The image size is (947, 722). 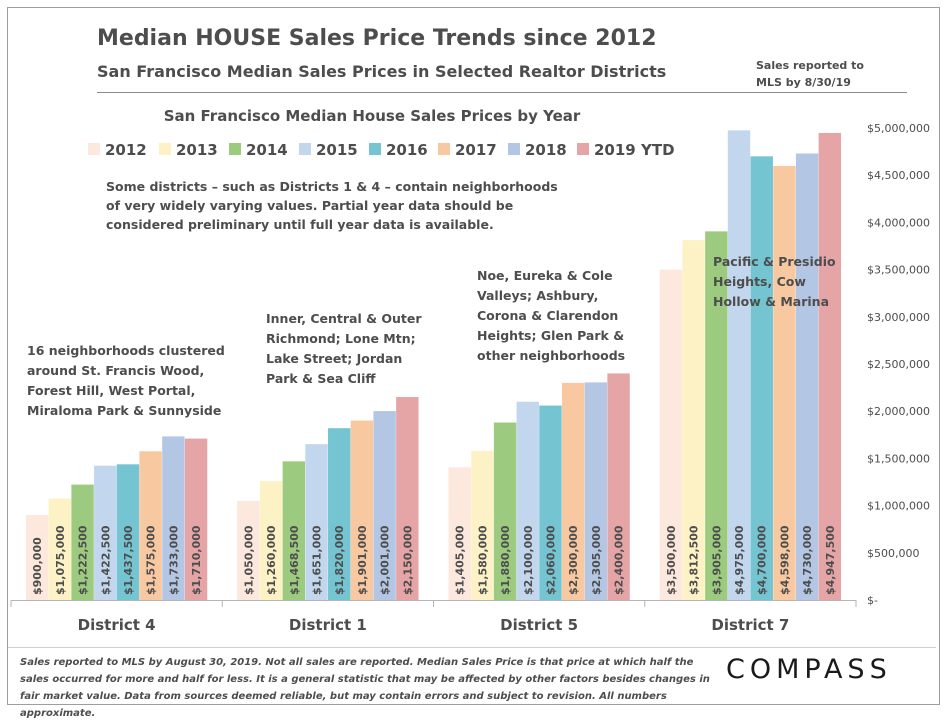 What do you see at coordinates (898, 506) in the screenshot?
I see `y-tick-label: $1,000,000` at bounding box center [898, 506].